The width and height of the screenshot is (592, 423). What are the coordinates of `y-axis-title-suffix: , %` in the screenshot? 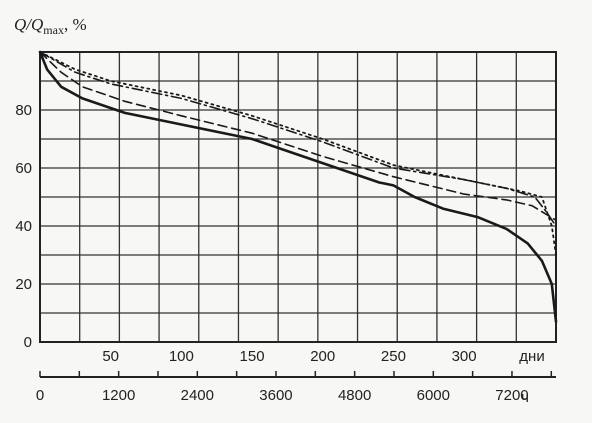 It's located at (75, 24).